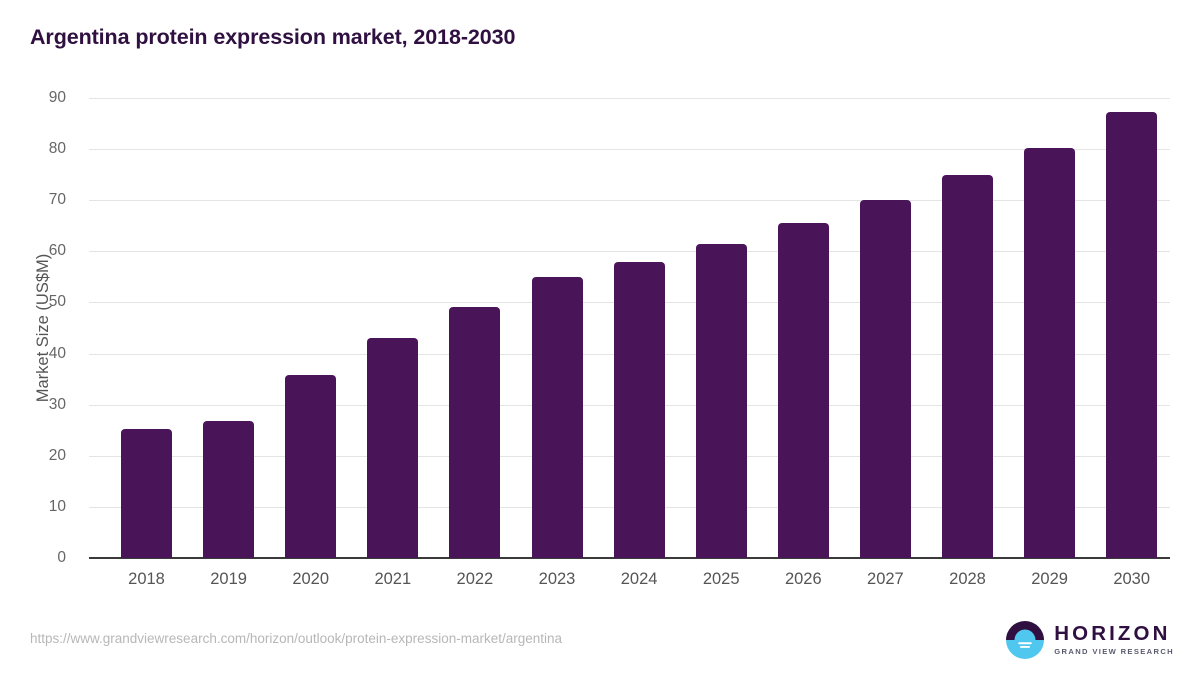  Describe the element at coordinates (803, 390) in the screenshot. I see `bar-2026` at that location.